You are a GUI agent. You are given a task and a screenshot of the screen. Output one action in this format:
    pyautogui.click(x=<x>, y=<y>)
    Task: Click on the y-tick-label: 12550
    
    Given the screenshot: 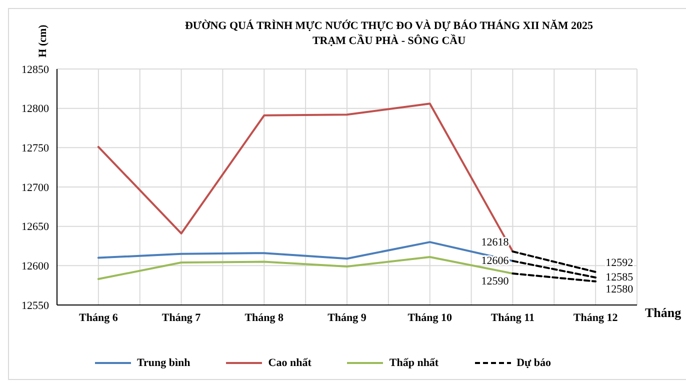 What is the action you would take?
    pyautogui.click(x=36, y=306)
    